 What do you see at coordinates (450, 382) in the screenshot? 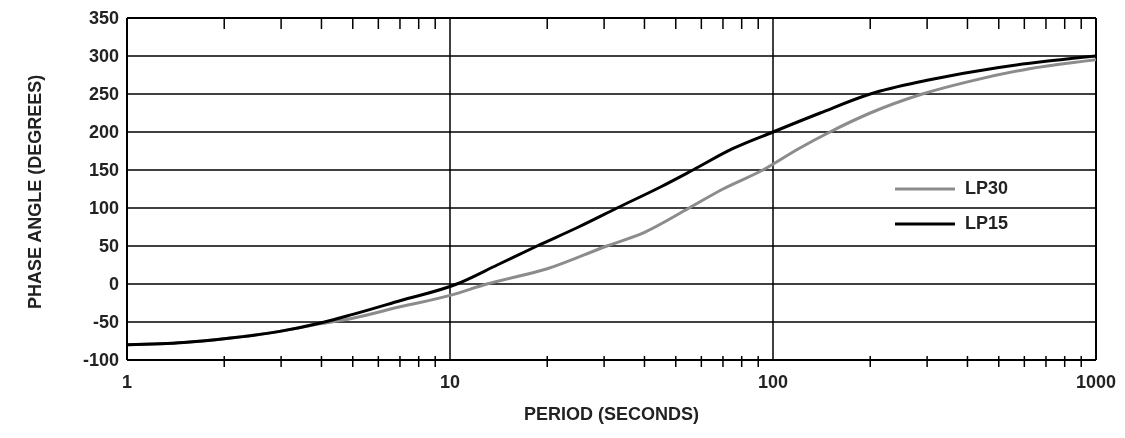
I see `x-tick-label: 10` at bounding box center [450, 382].